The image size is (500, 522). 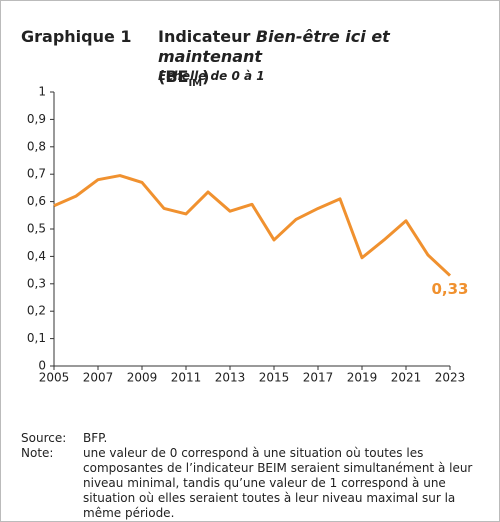 I want to click on y-tick-label: 0,3, so click(x=36, y=283).